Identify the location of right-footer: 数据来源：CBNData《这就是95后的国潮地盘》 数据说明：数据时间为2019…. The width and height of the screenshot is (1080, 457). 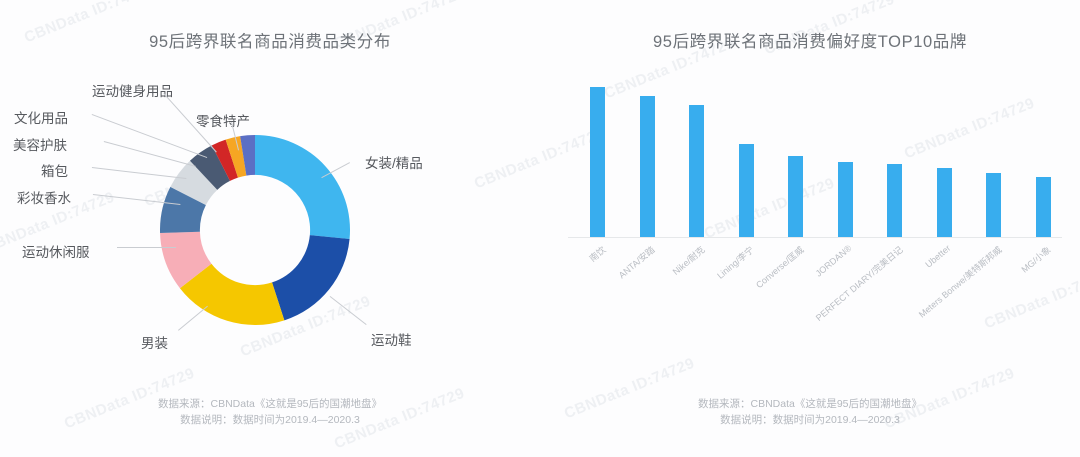
(810, 412).